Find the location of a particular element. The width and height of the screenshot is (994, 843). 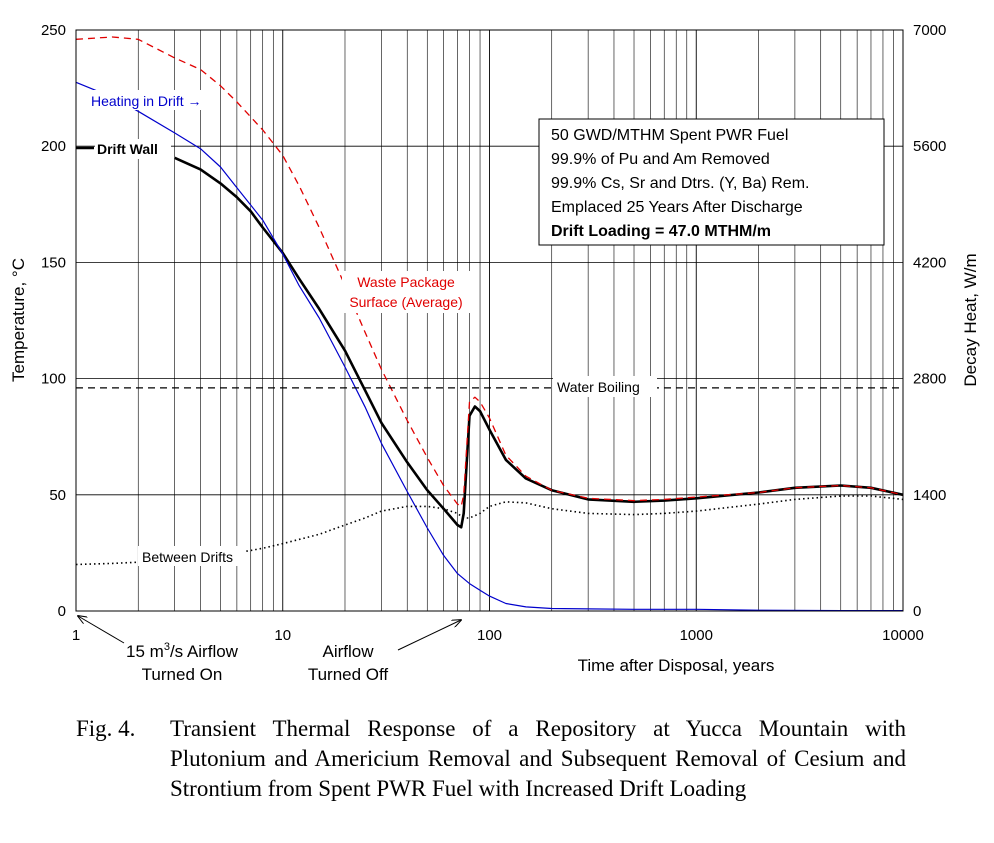

airflow-on-text-b: /s Airflow is located at coordinates (204, 651).